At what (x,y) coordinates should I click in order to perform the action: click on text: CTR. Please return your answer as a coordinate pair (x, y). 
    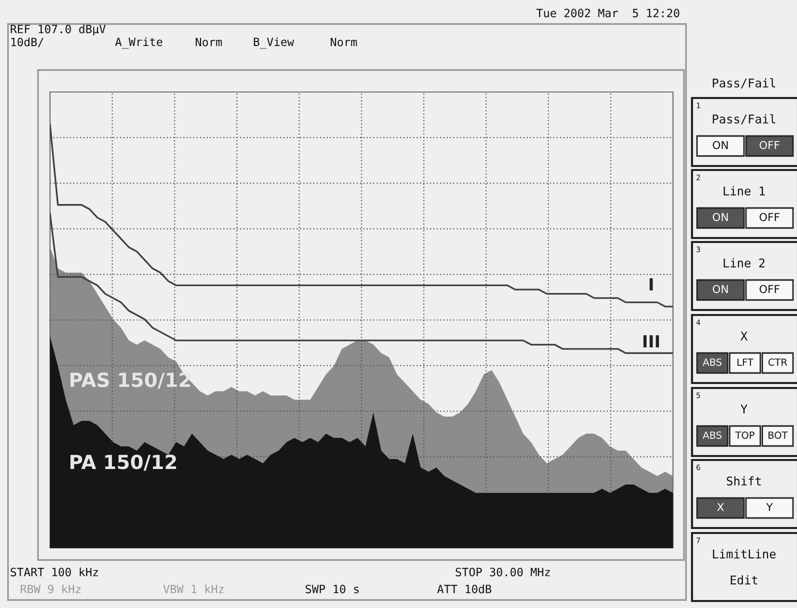
    Looking at the image, I should click on (778, 362).